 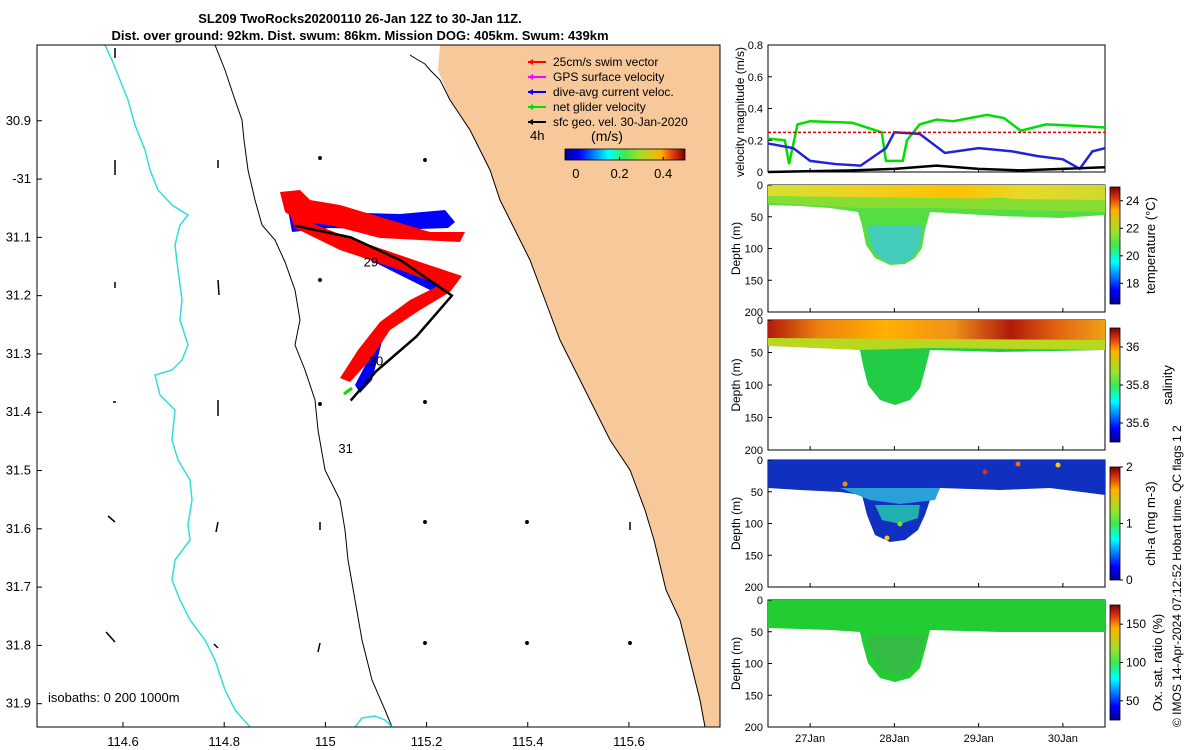 What do you see at coordinates (376, 361) in the screenshot?
I see `day-label: 30` at bounding box center [376, 361].